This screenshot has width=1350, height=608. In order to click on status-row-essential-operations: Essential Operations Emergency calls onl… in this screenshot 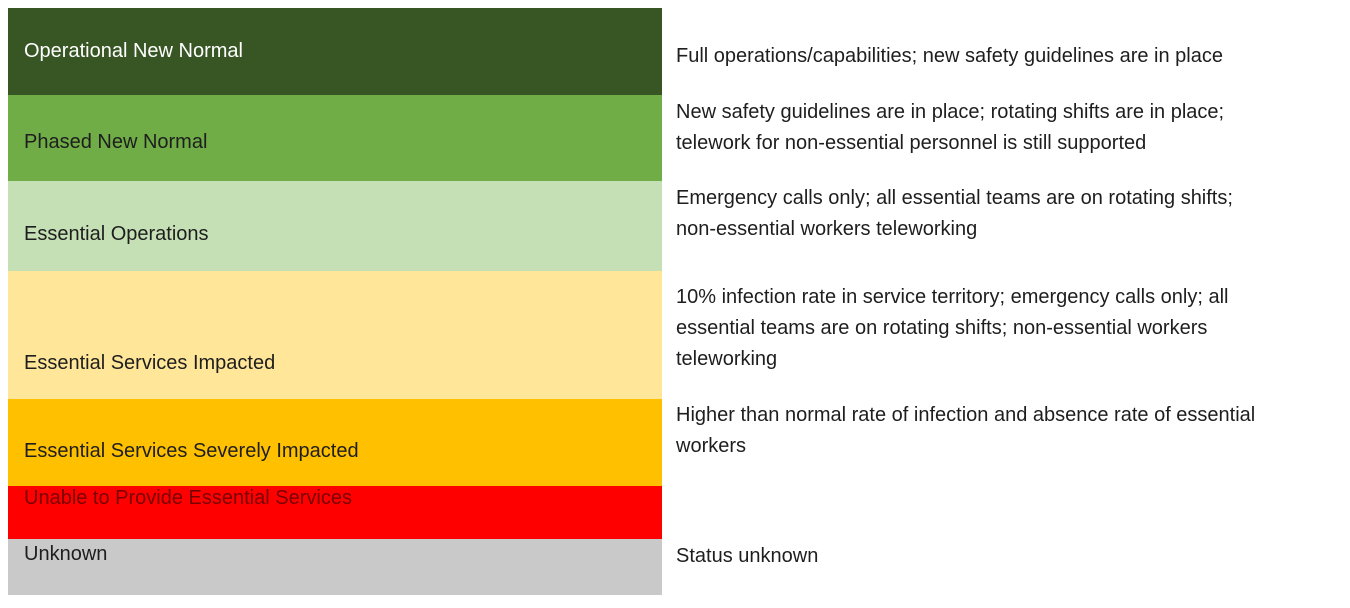, I will do `click(678, 226)`.